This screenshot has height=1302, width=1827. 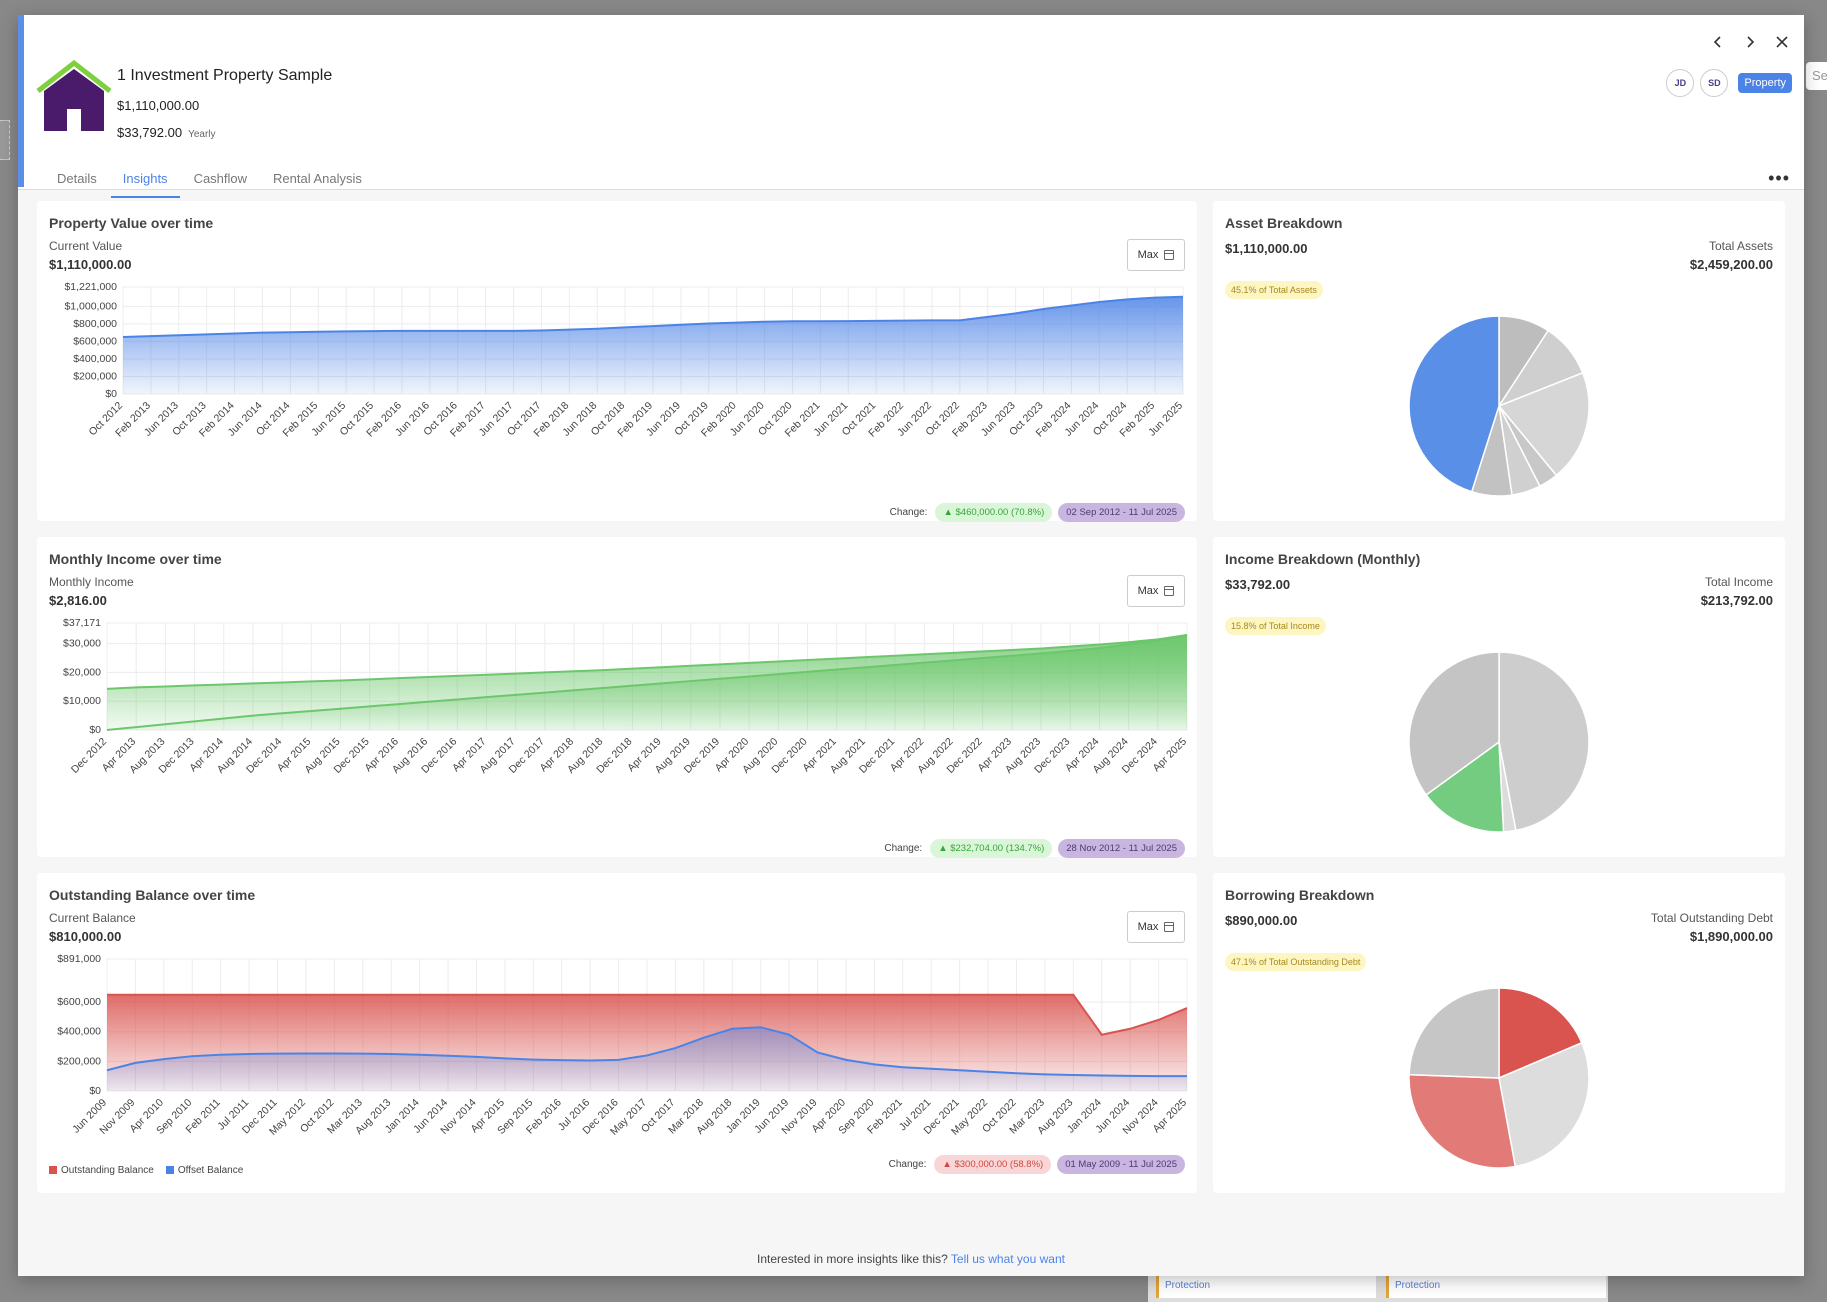 I want to click on tab-details: Details, so click(x=77, y=178).